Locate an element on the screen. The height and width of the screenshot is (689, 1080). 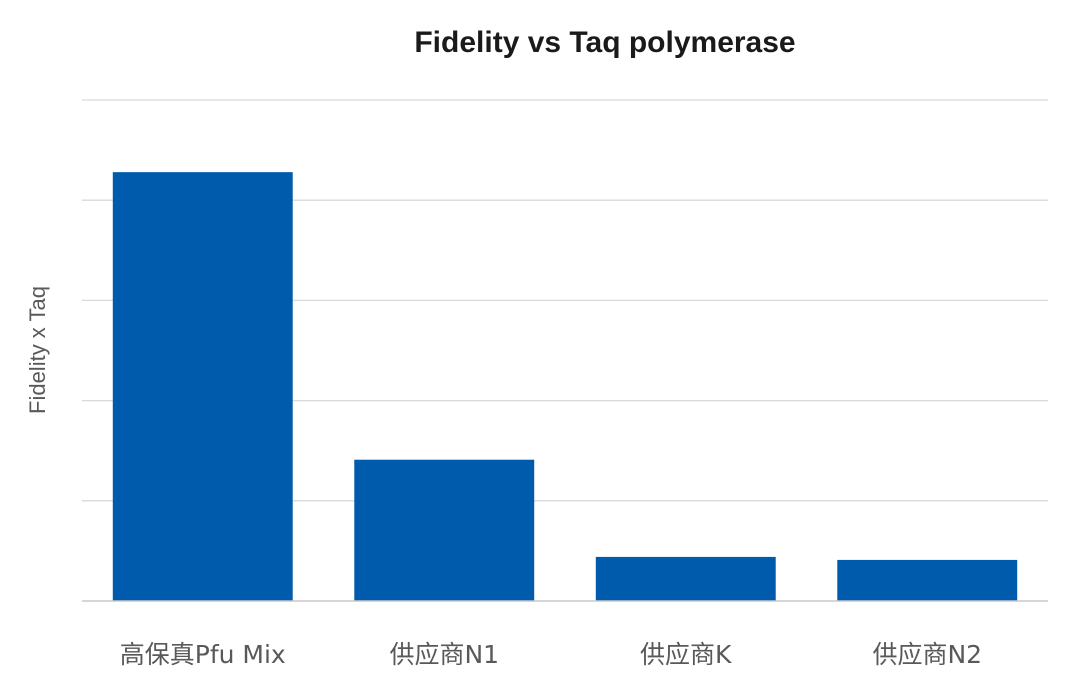
category-label-1: 供应商N1 is located at coordinates (444, 654).